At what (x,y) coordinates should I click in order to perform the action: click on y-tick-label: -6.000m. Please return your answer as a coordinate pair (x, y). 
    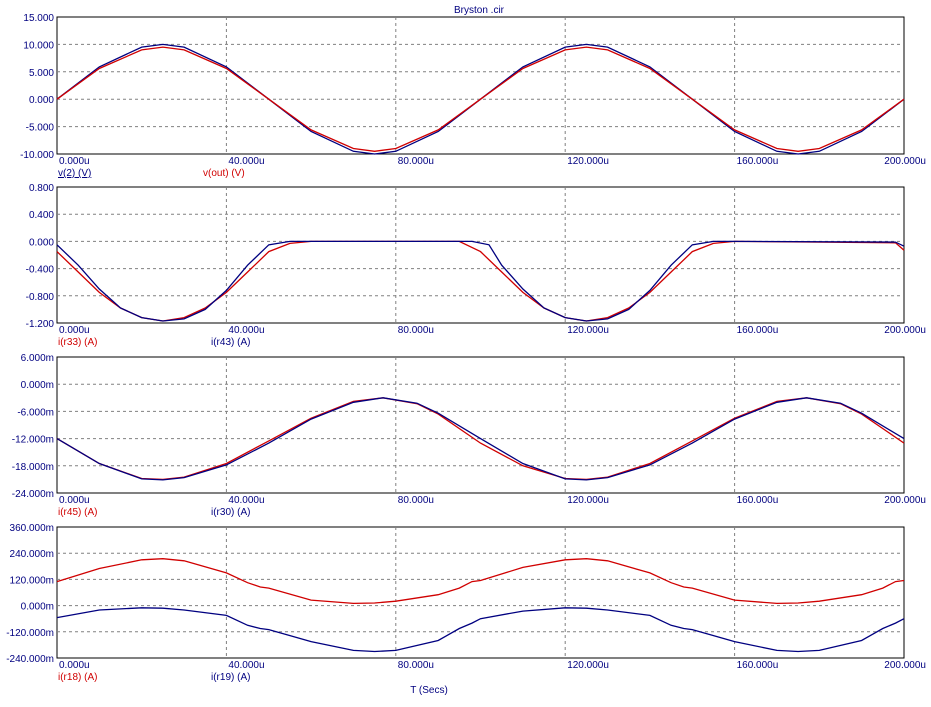
    Looking at the image, I should click on (35, 412).